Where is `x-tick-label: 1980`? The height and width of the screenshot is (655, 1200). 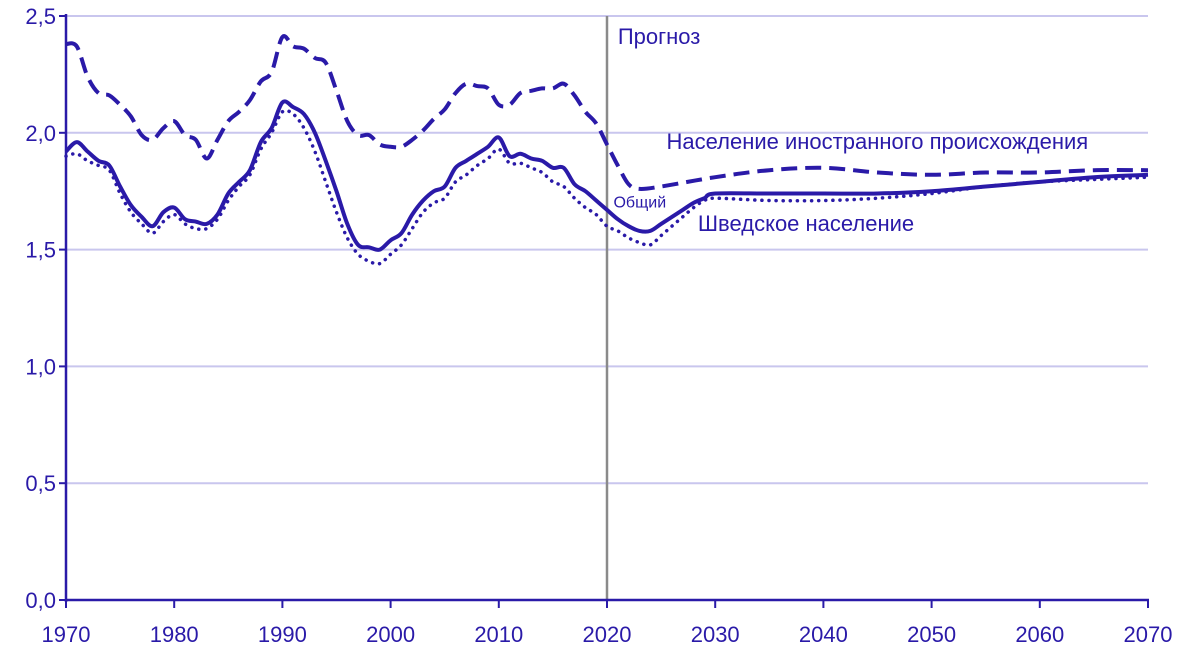 x-tick-label: 1980 is located at coordinates (174, 634).